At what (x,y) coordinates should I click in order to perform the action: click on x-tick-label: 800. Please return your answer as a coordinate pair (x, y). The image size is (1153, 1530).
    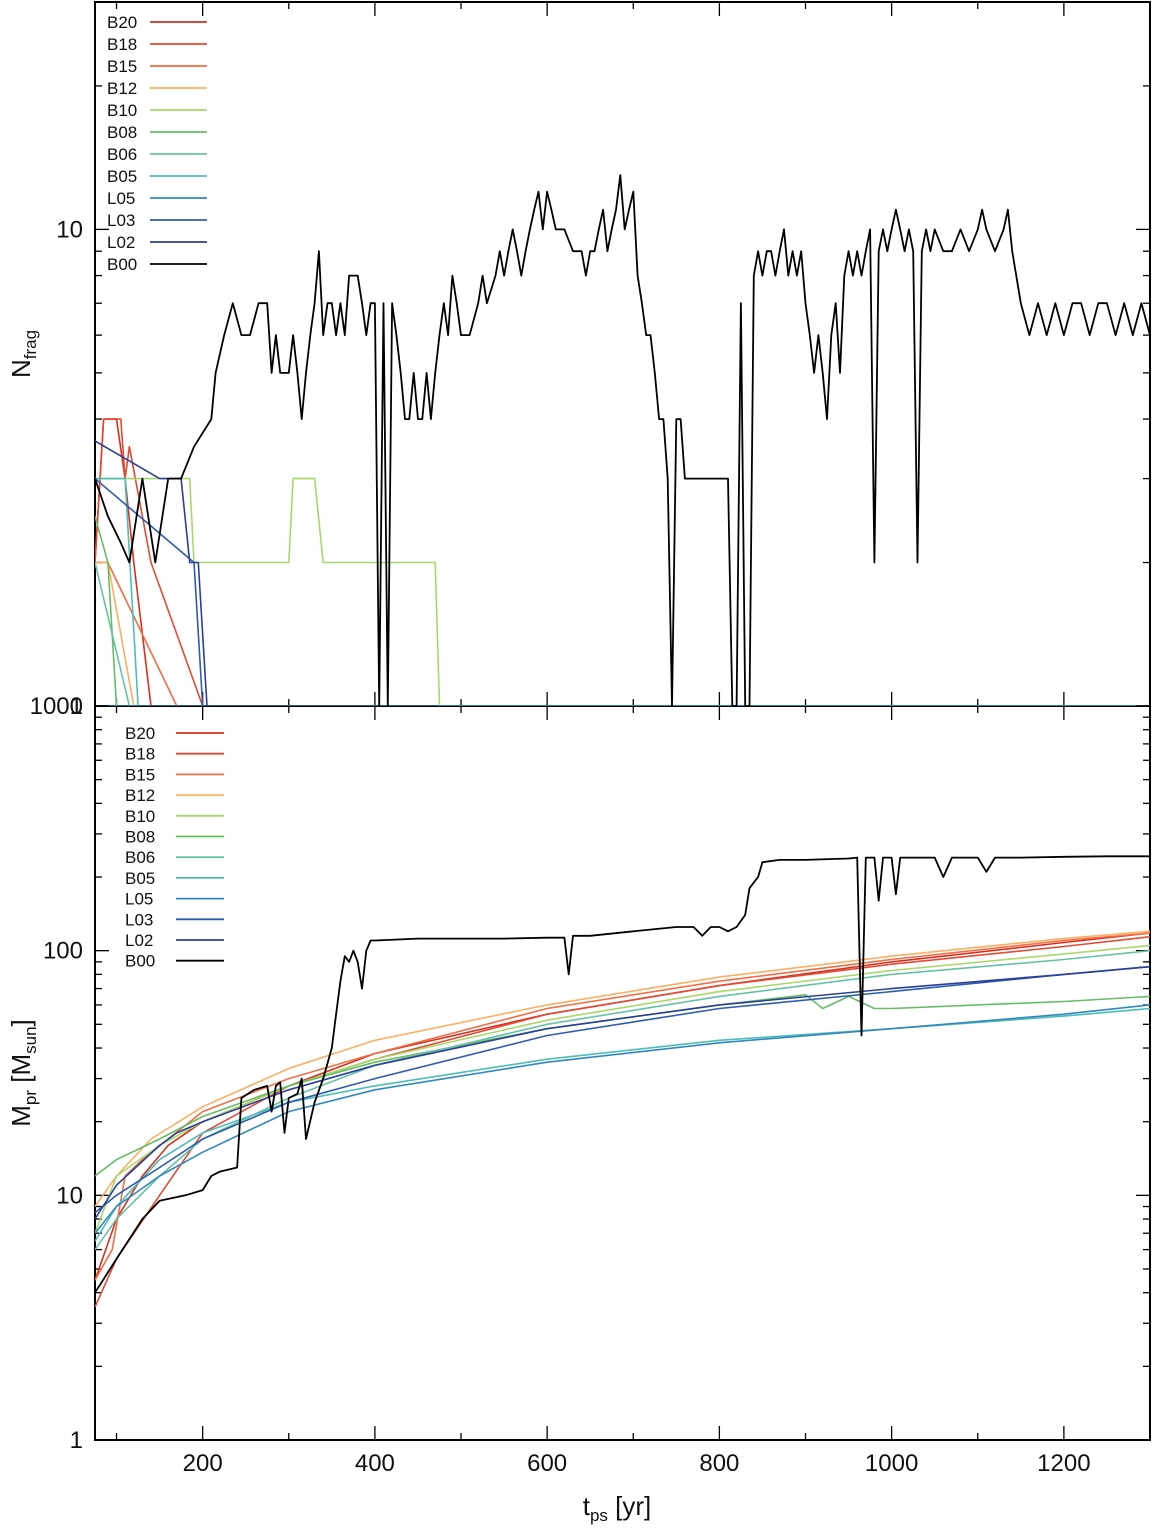
    Looking at the image, I should click on (719, 1463).